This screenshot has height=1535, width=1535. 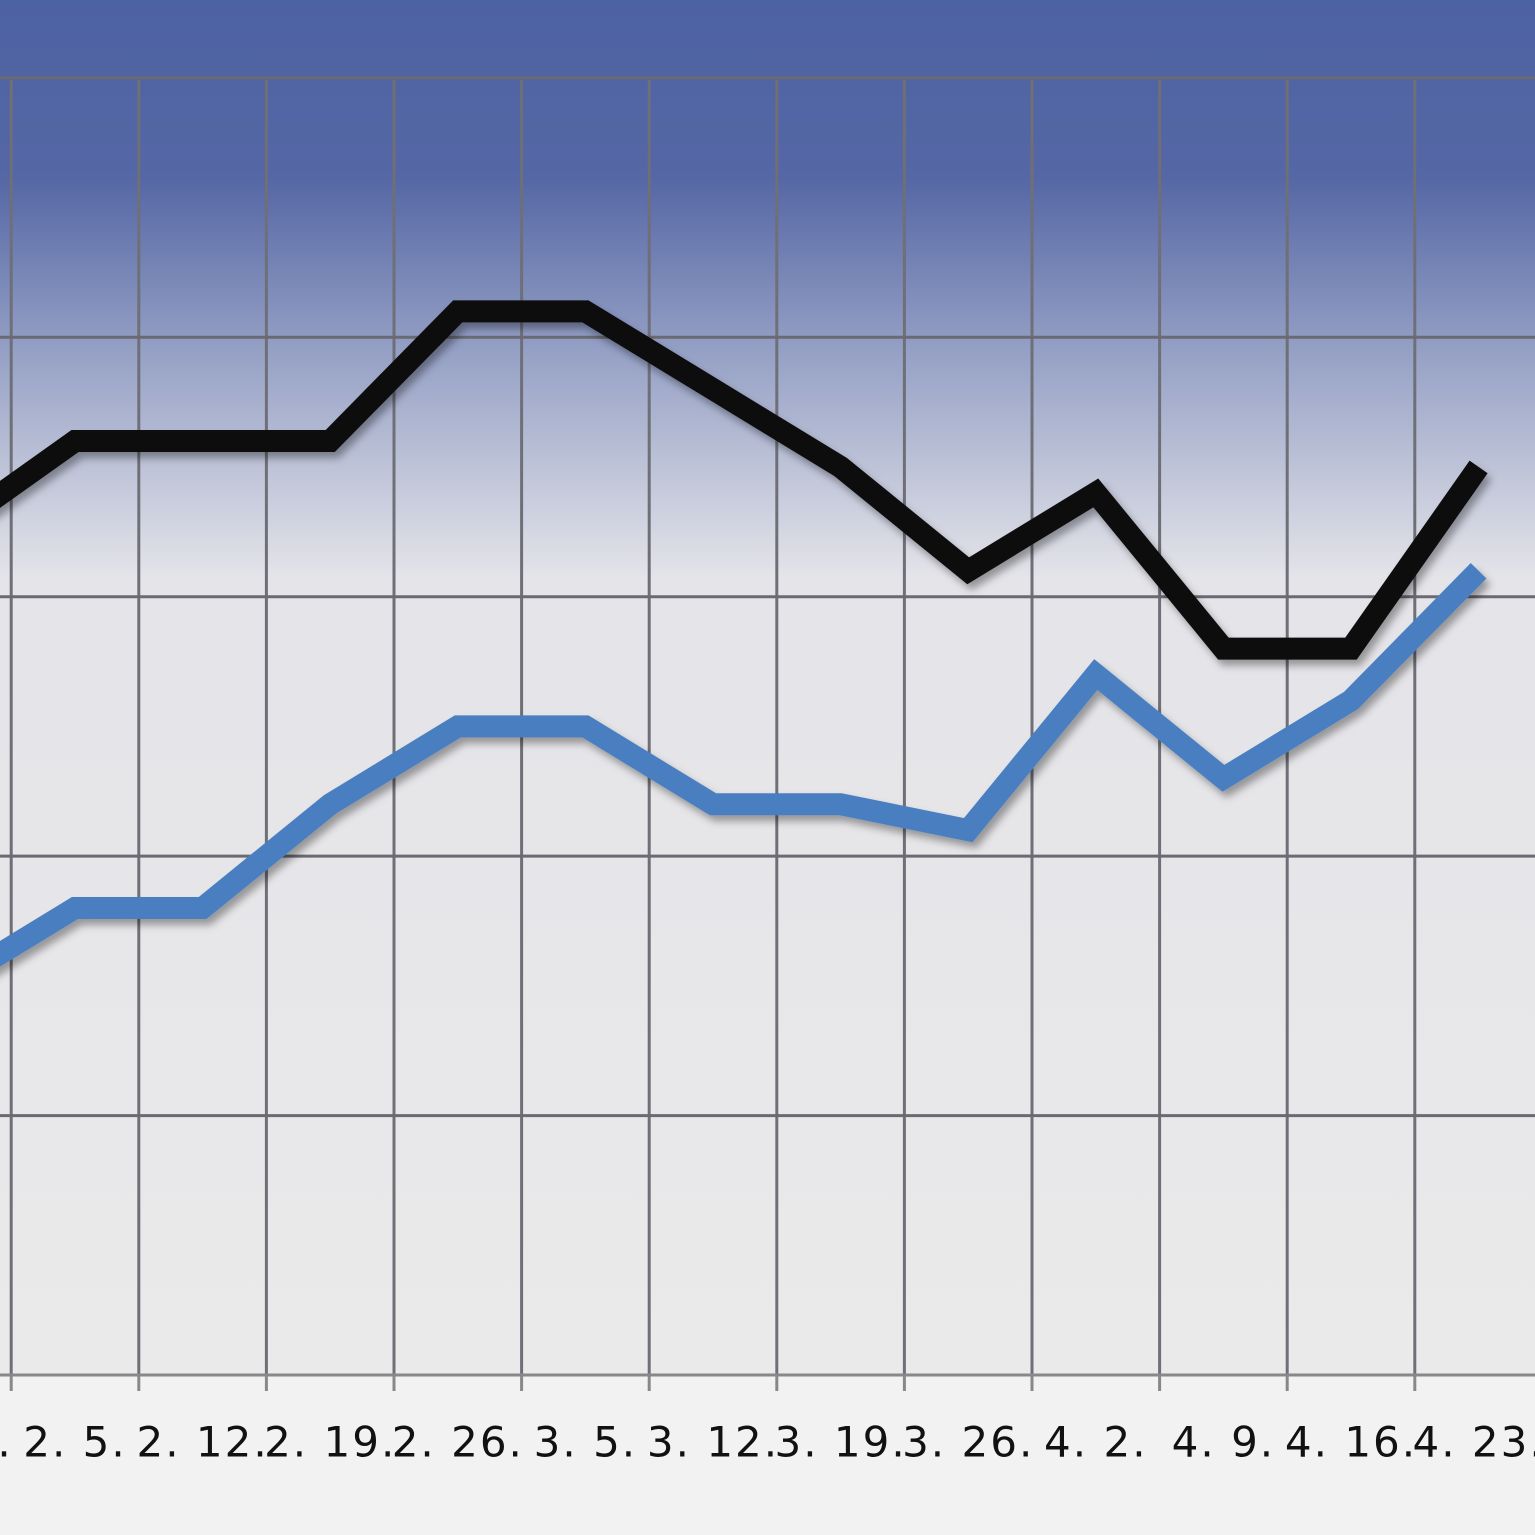 I want to click on x-tick-label: 2. 26., so click(x=458, y=1442).